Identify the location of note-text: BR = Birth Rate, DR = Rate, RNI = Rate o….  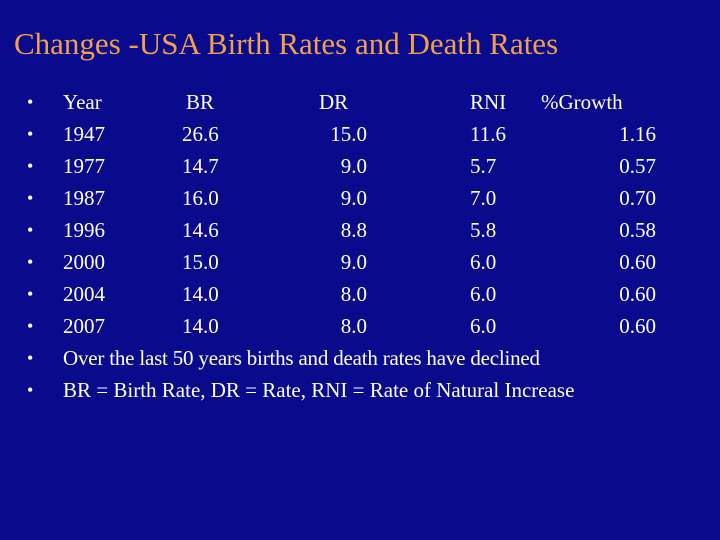
(319, 390).